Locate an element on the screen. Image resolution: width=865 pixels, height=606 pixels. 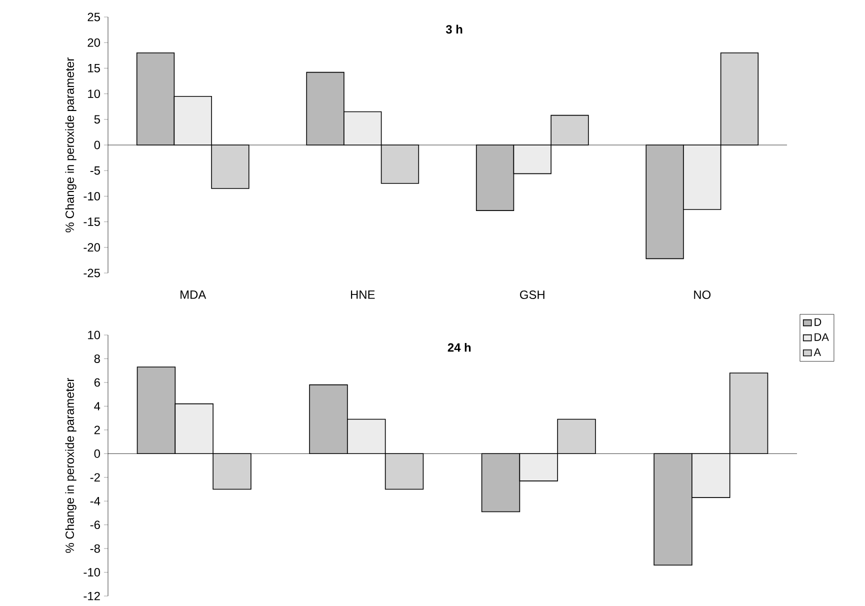
y-tick-label: 5 is located at coordinates (97, 119).